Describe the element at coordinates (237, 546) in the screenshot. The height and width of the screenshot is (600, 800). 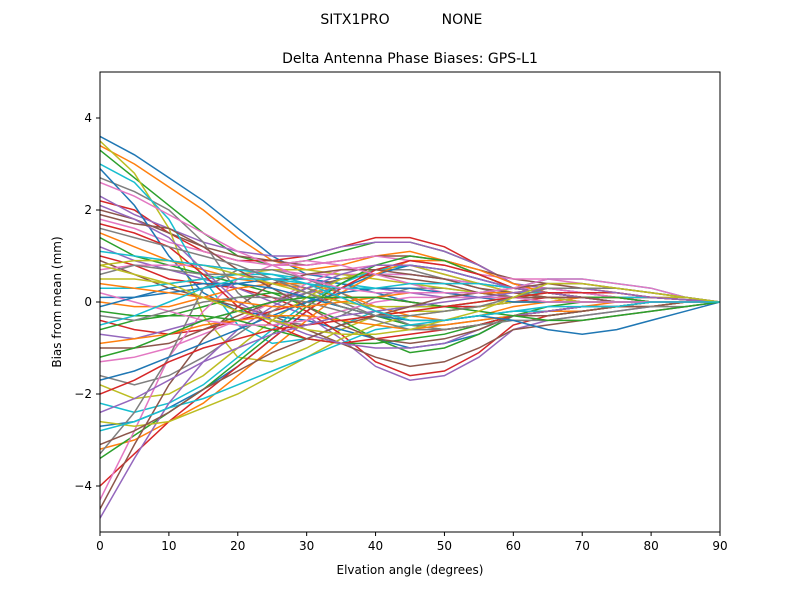
I see `x-tick-label: 20` at that location.